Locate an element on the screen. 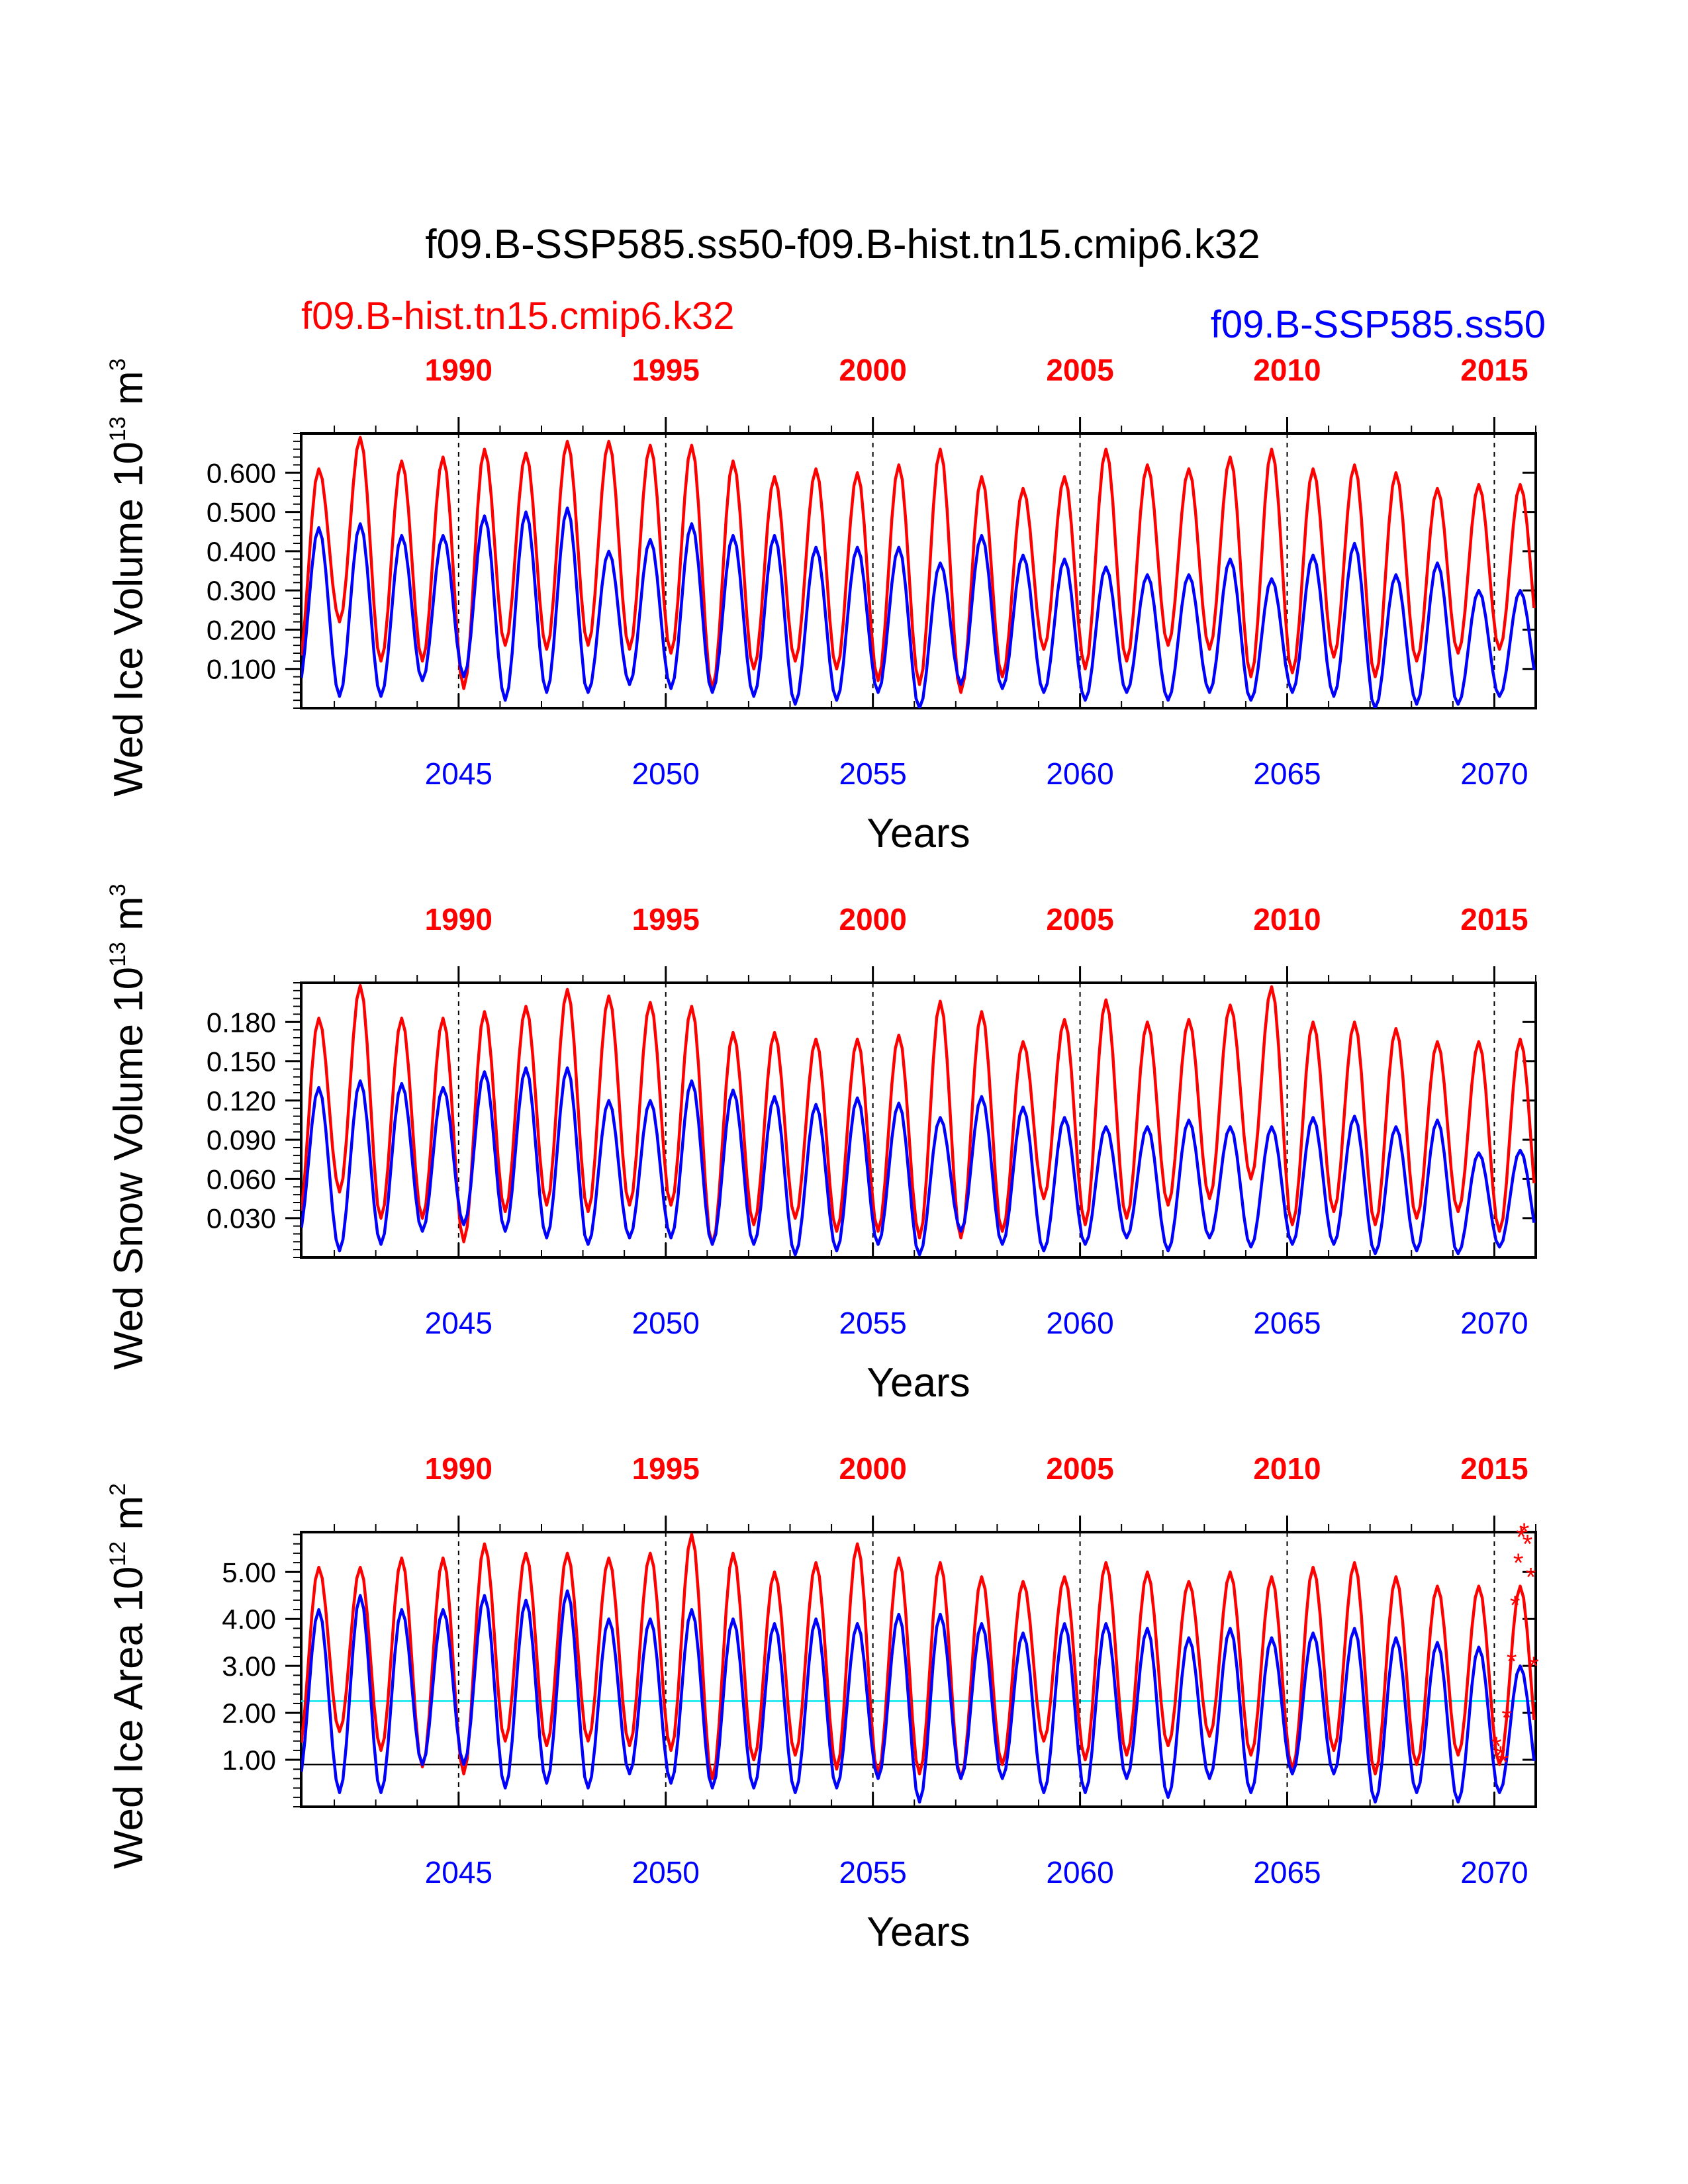  y-axis-title: Wed Ice Volume 1013 m3 is located at coordinates (128, 577).